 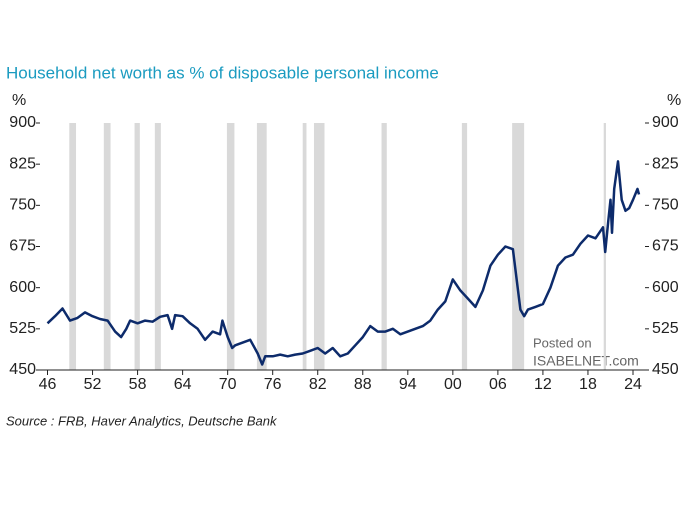 What do you see at coordinates (562, 342) in the screenshot?
I see `watermark: Posted on` at bounding box center [562, 342].